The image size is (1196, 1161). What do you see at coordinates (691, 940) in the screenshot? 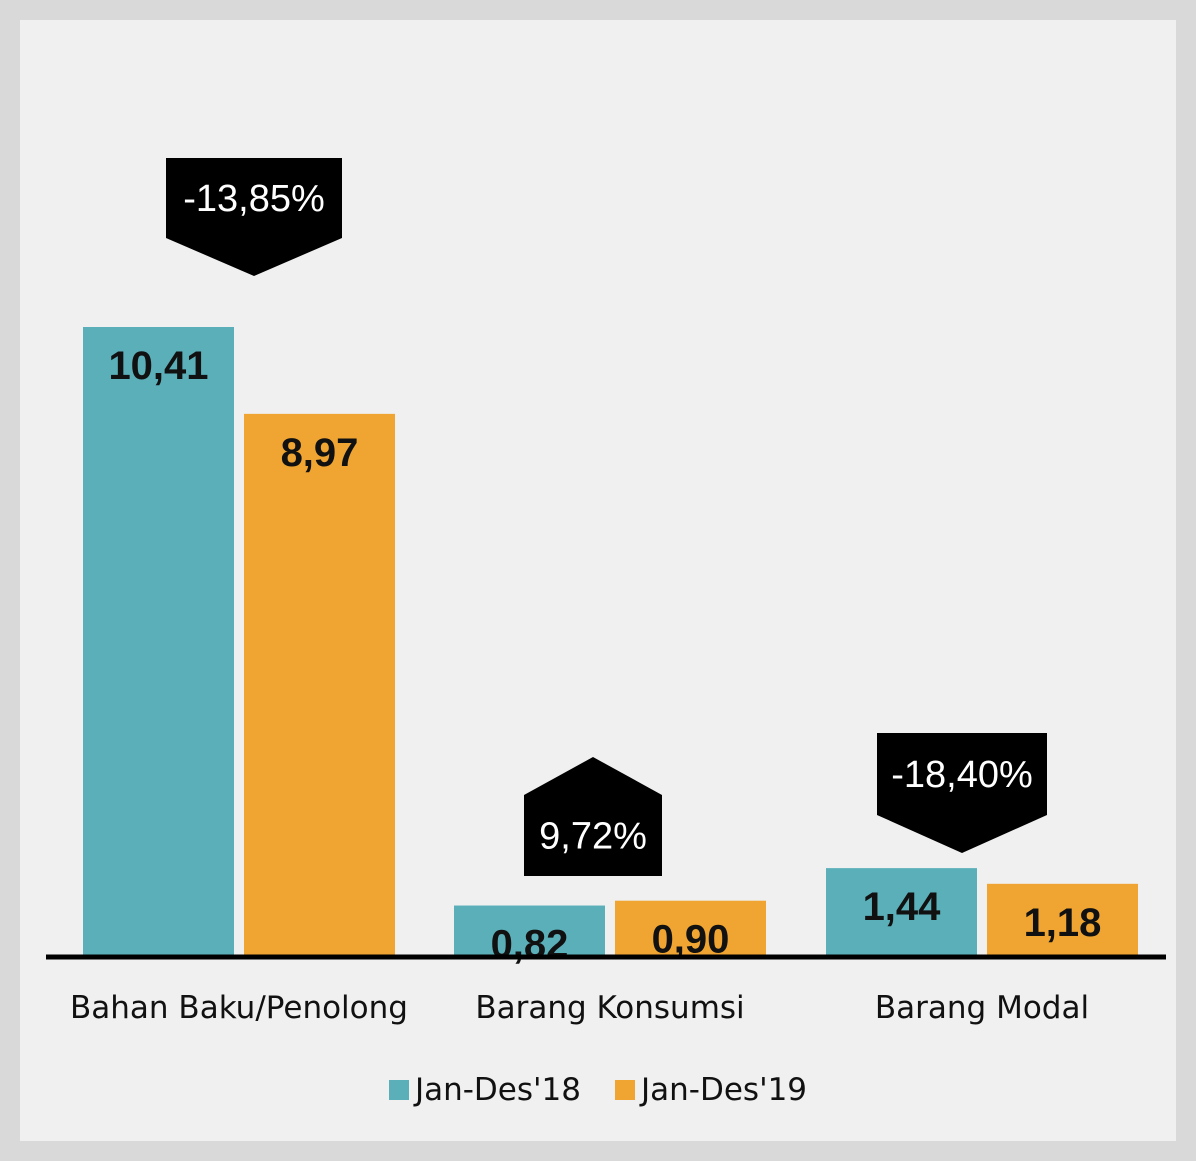
I see `bar-value-label: 0,90` at bounding box center [691, 940].